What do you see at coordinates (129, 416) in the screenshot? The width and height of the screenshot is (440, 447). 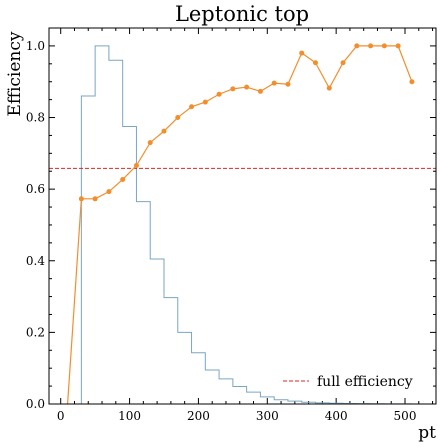 I see `x-tick-label: 100` at bounding box center [129, 416].